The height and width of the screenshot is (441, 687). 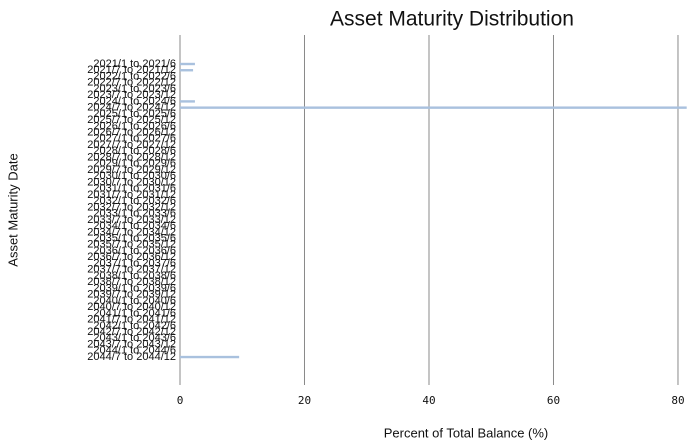 I want to click on y-tick-label: 2037/1 to 2037/6, so click(x=134, y=263).